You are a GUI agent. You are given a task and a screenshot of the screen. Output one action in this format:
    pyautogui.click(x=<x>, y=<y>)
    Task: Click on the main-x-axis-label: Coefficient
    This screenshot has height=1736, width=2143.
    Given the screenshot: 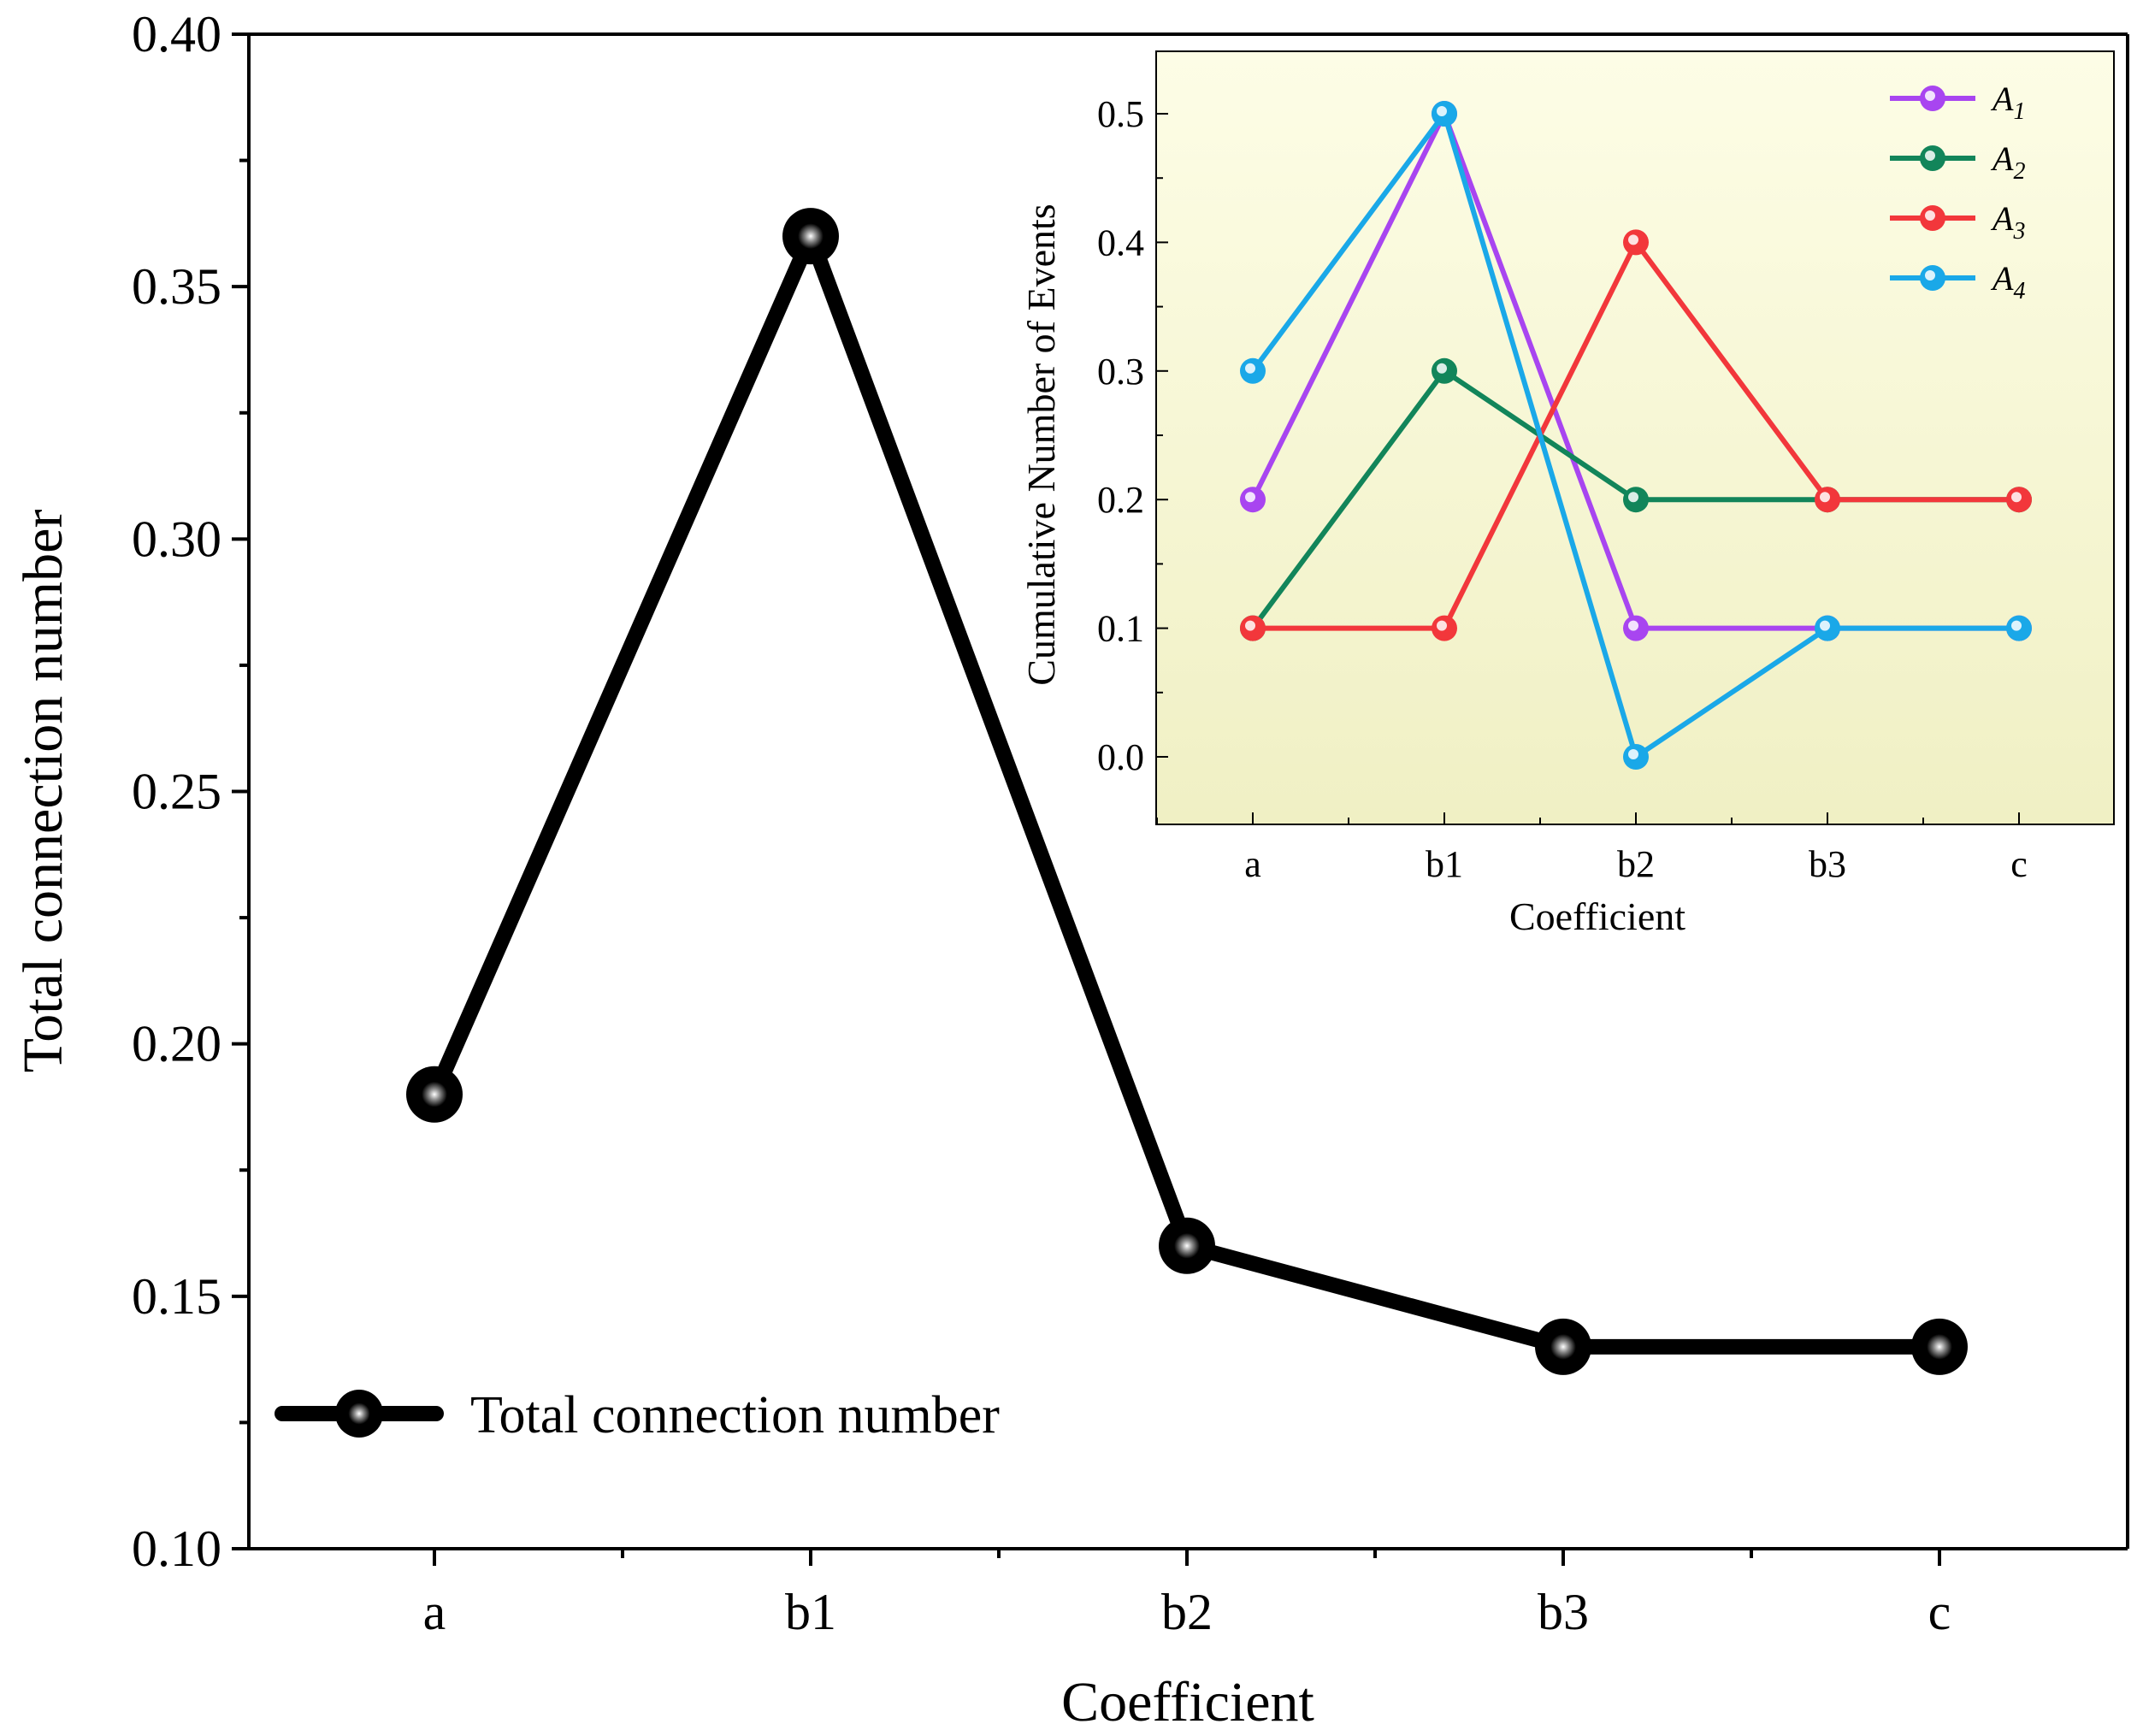 What is the action you would take?
    pyautogui.click(x=1187, y=1702)
    